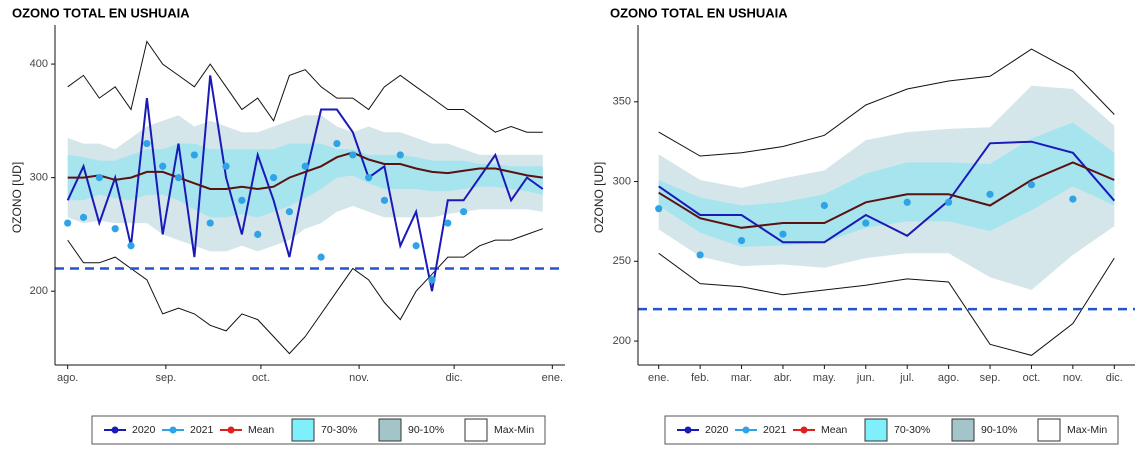 Image resolution: width=1139 pixels, height=449 pixels. I want to click on y-tick-label: 250, so click(622, 261).